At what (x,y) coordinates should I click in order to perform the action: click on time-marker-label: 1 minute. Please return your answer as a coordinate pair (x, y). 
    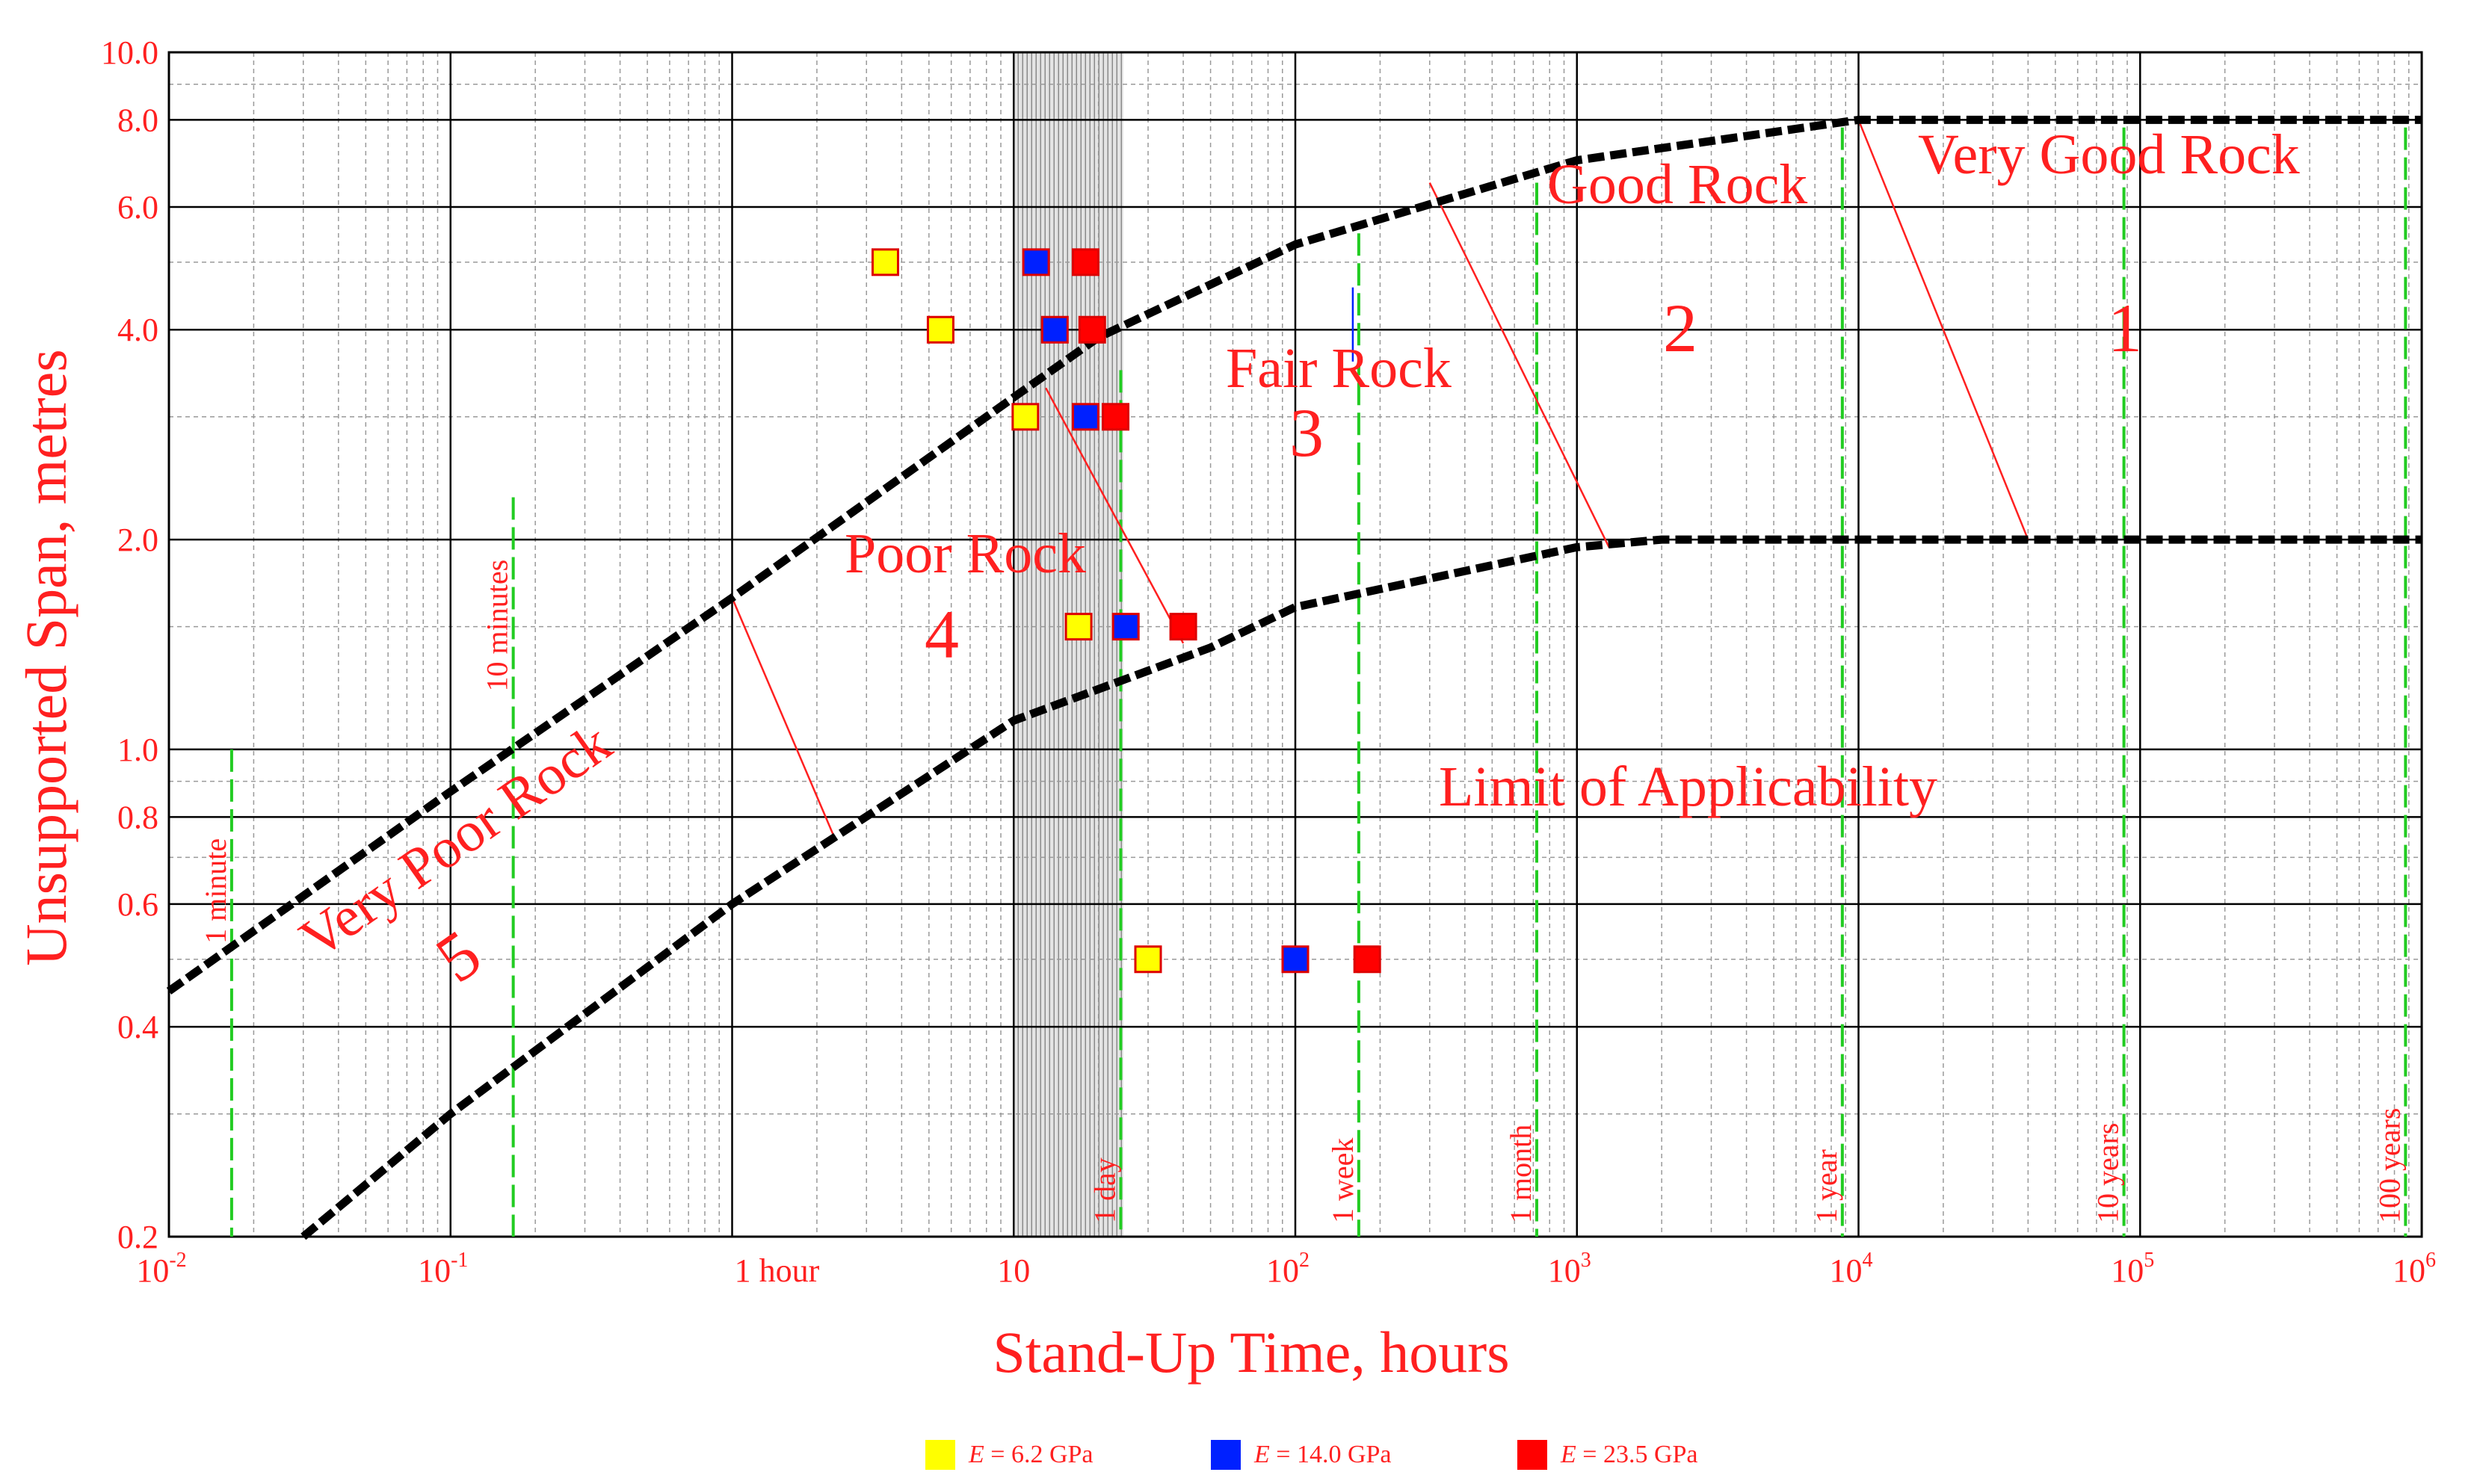
    Looking at the image, I should click on (216, 891).